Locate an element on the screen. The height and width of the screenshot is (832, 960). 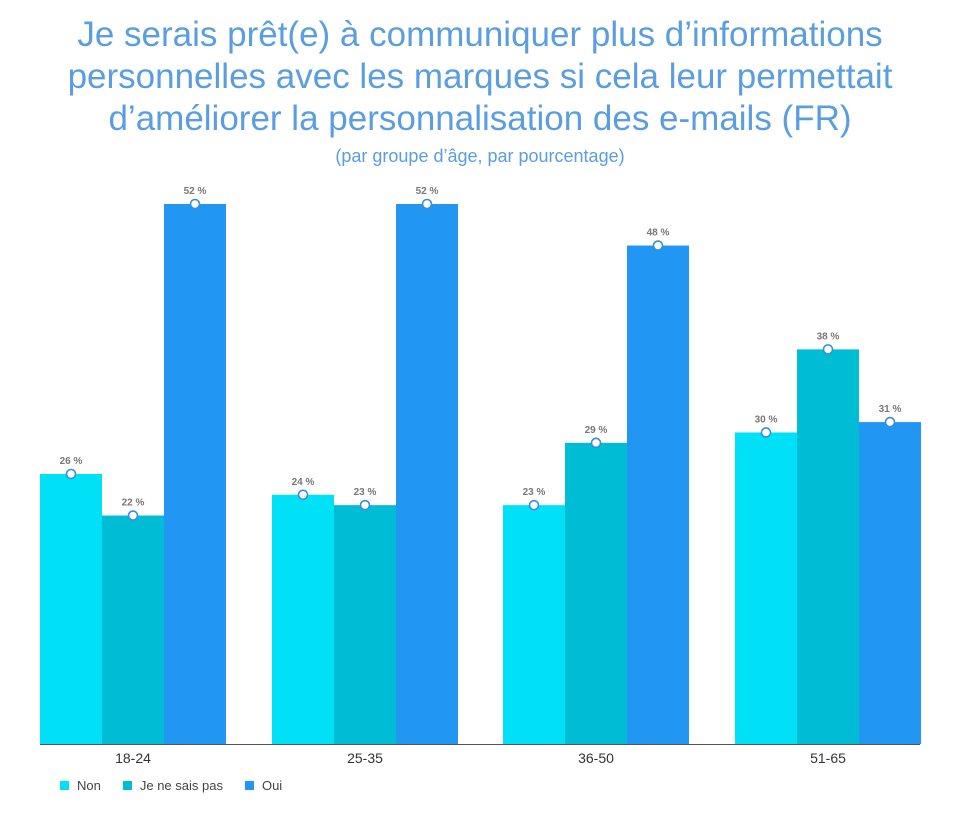
legend-swatch-je-ne-sais-pas is located at coordinates (127, 785).